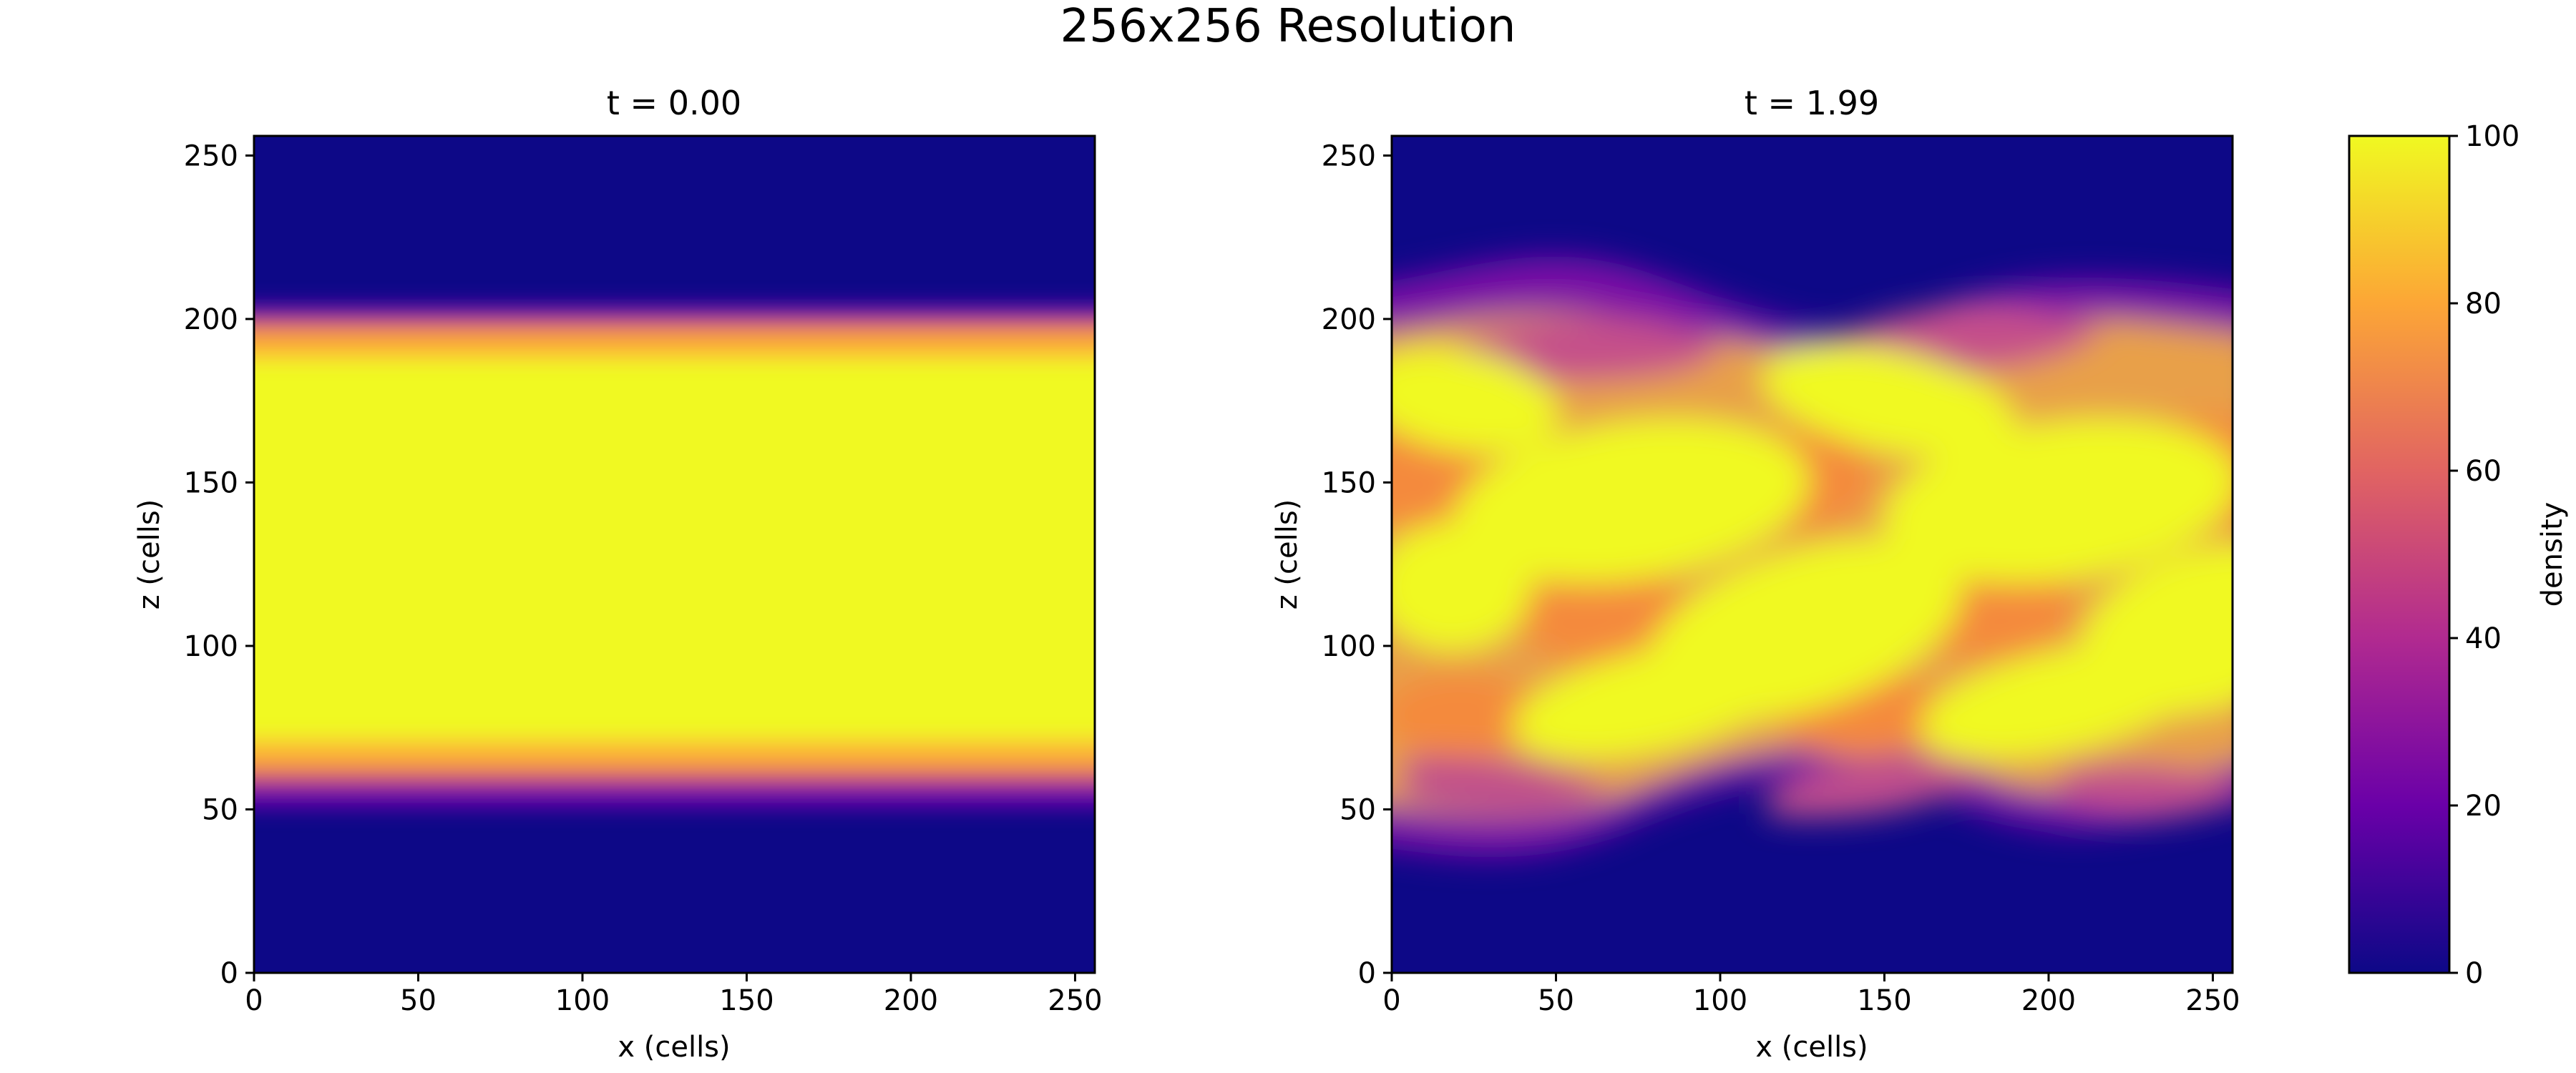 This screenshot has height=1073, width=2576. I want to click on panel-right-xlabel: x (cells), so click(1811, 1047).